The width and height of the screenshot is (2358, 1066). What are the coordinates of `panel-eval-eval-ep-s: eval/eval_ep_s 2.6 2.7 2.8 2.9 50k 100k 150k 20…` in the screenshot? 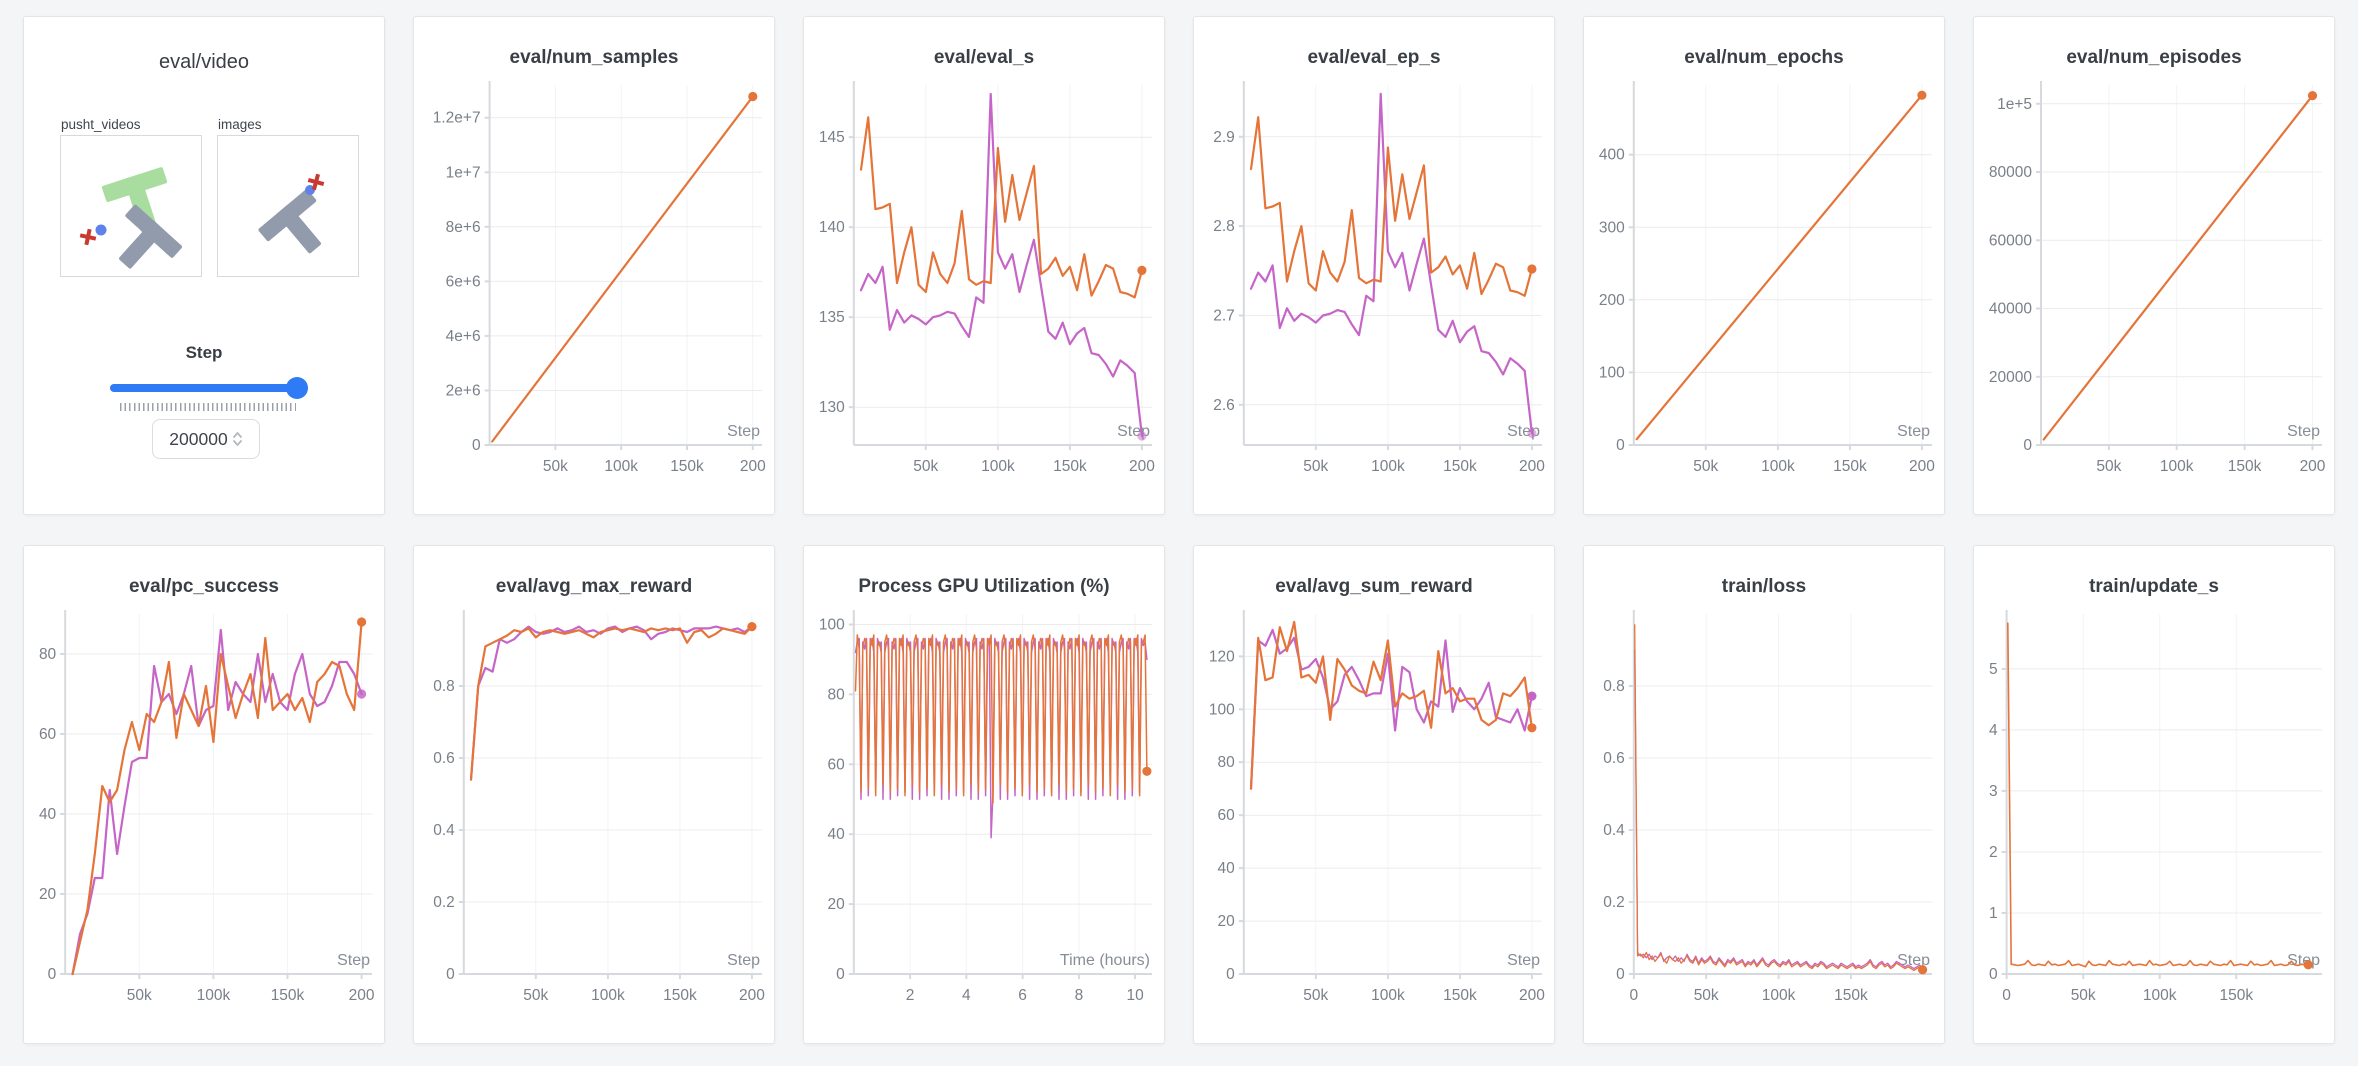 It's located at (1374, 265).